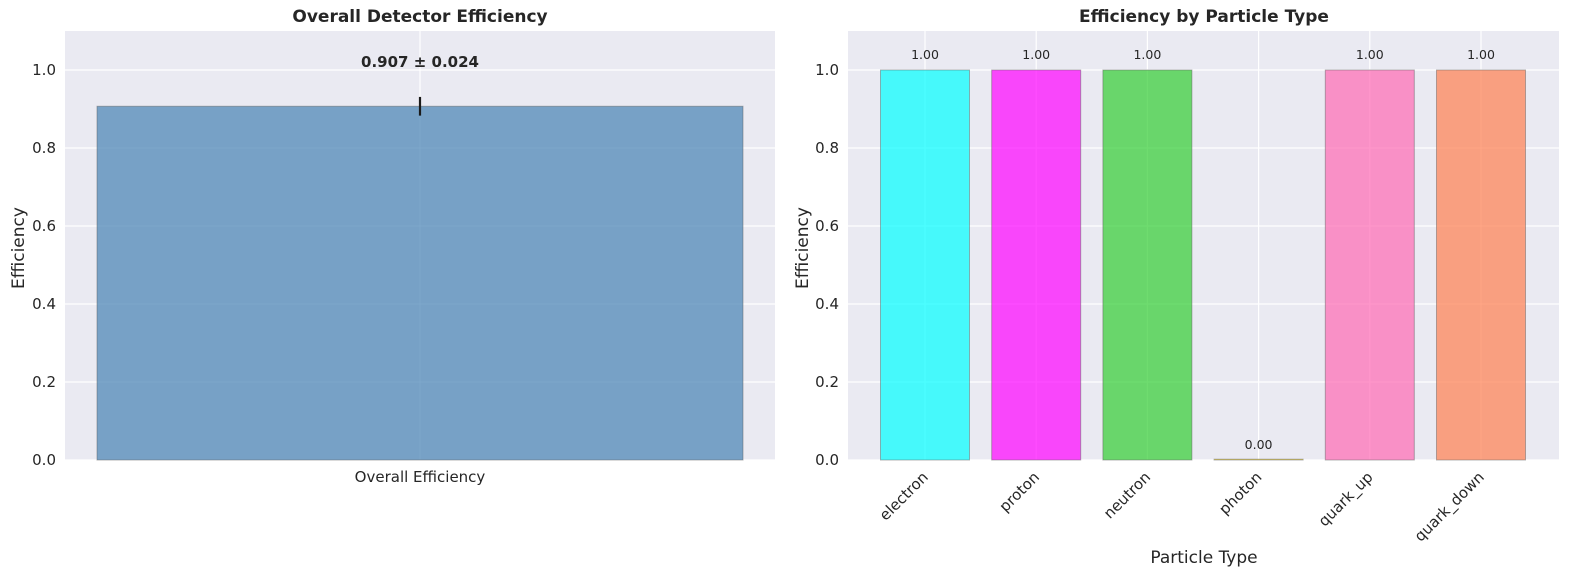 The image size is (1582, 582). I want to click on x-tick-label: quark_up, so click(1346, 499).